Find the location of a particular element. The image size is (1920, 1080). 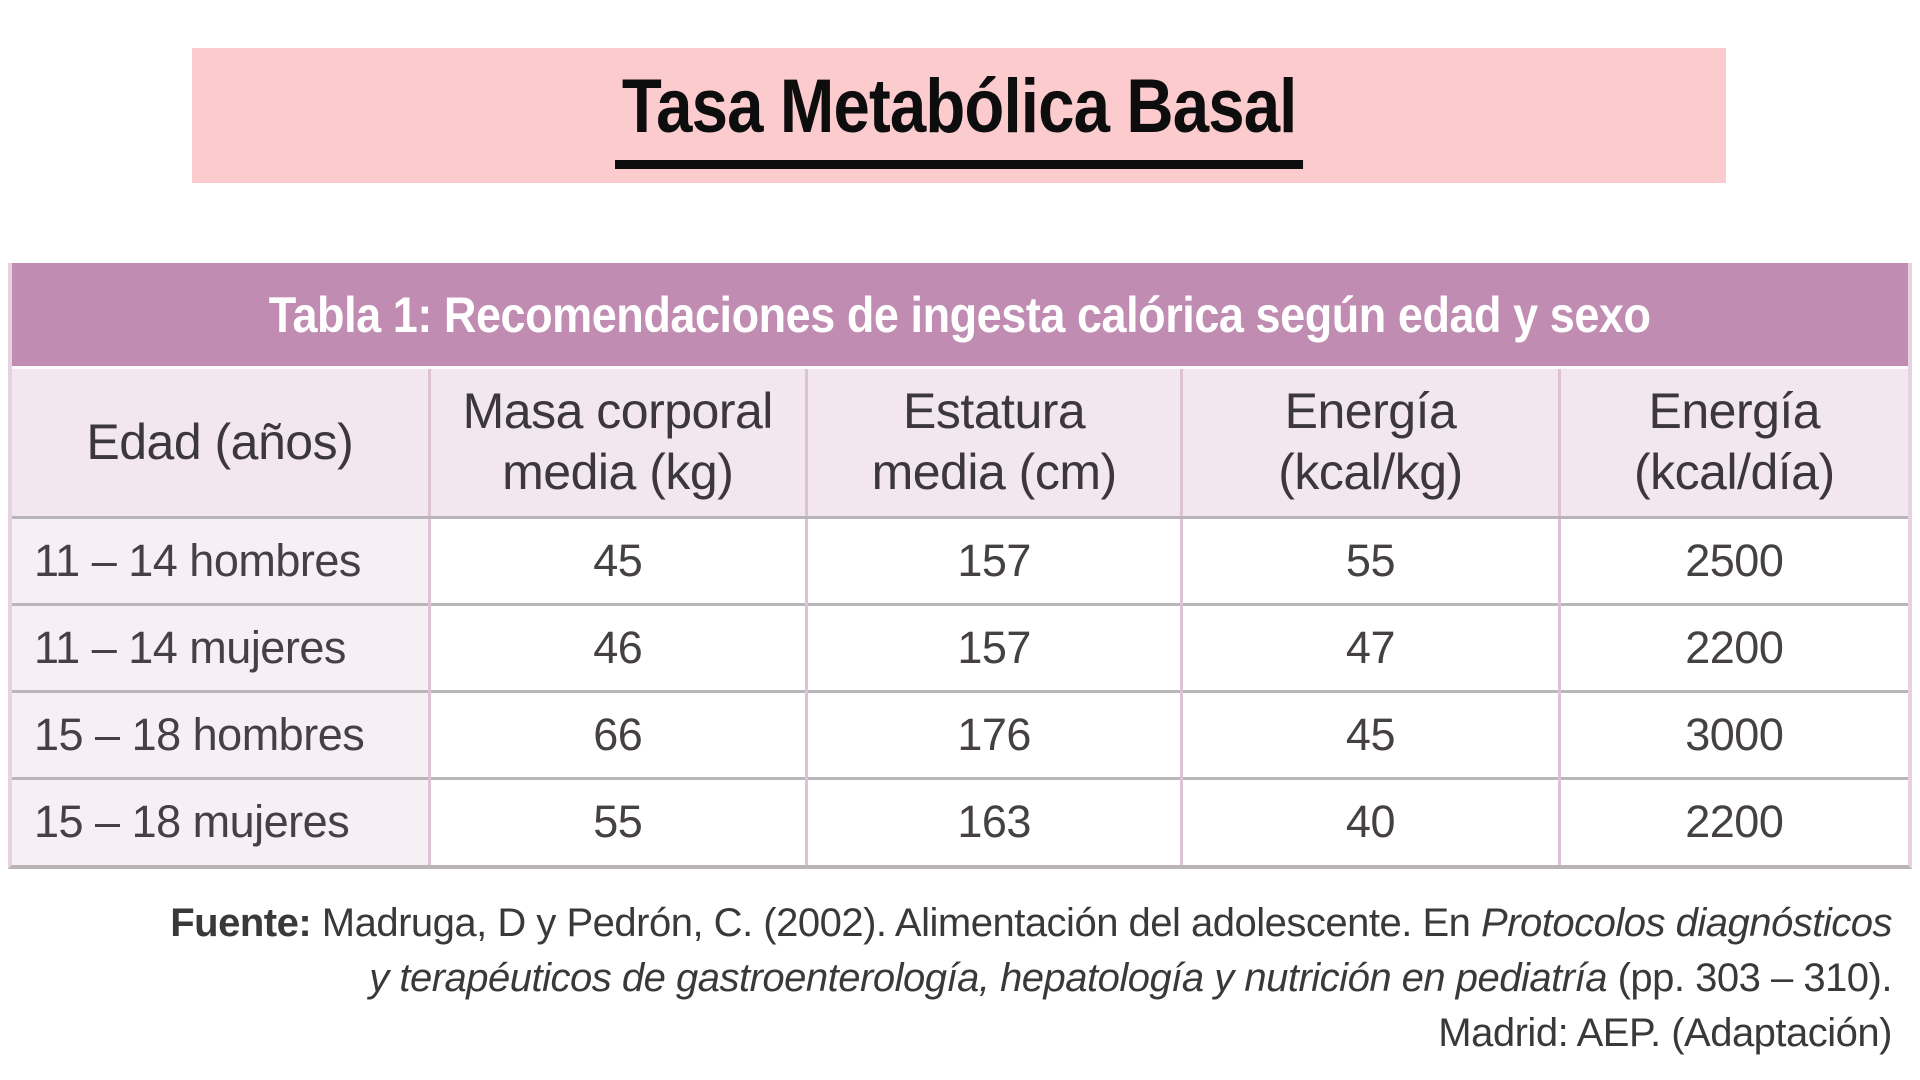

row-label: 11 – 14 mujeres is located at coordinates (221, 646).